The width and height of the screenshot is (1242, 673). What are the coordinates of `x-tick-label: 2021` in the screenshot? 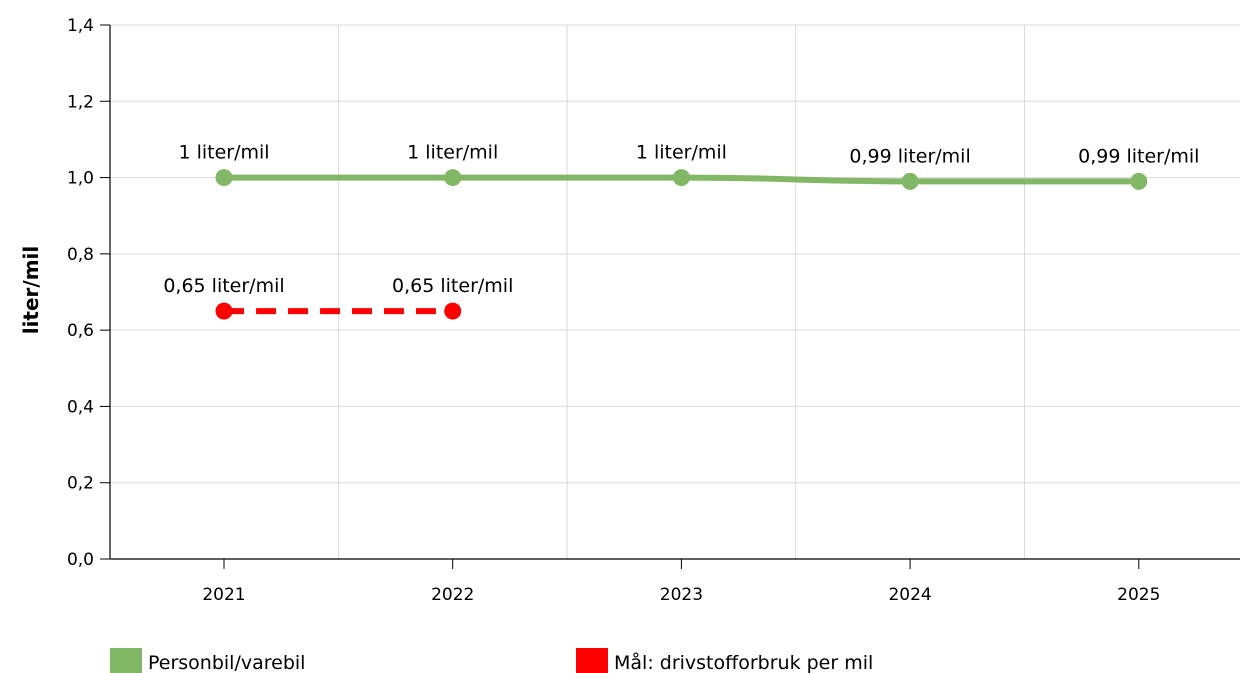 It's located at (223, 595).